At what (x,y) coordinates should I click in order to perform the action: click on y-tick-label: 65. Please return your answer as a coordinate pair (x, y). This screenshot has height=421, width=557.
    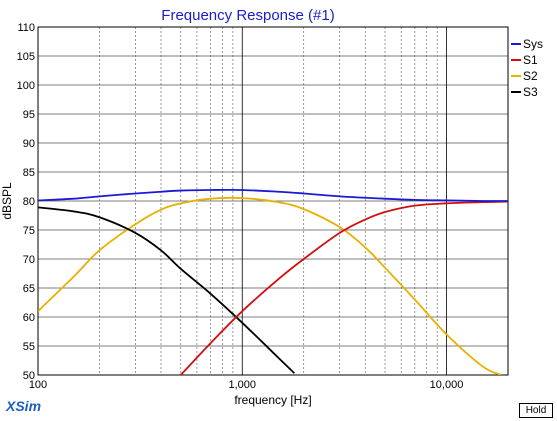
    Looking at the image, I should click on (29, 289).